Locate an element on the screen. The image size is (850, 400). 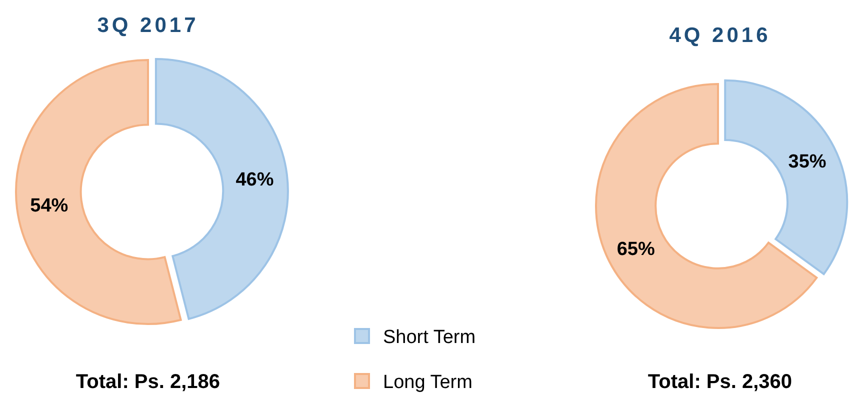
legend-label: Short Term is located at coordinates (429, 337).